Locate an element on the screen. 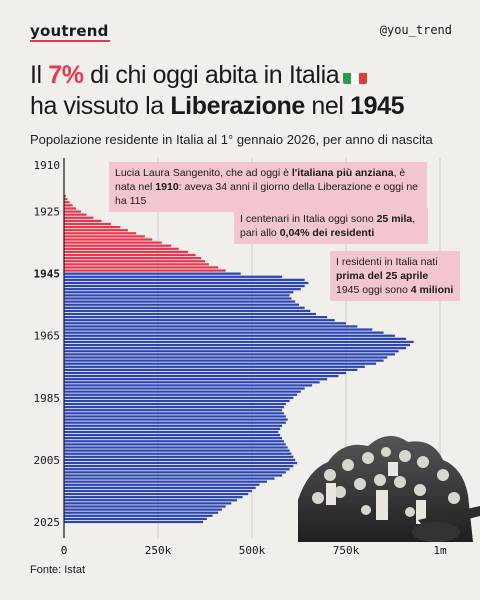  bar-1973 is located at coordinates (224, 360).